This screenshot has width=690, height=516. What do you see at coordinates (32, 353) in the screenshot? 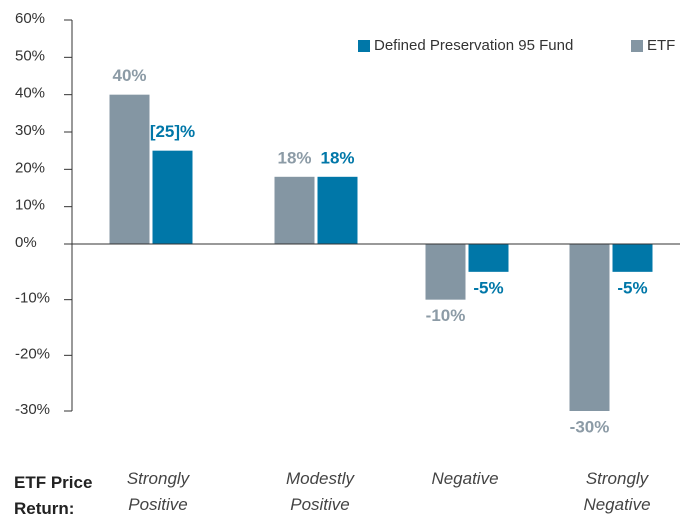
I see `y-tick-label: -20%` at bounding box center [32, 353].